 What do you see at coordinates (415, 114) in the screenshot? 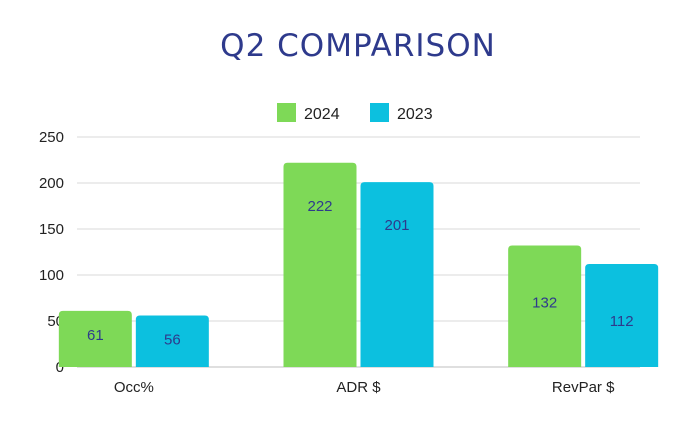
I see `legend-label: 2023` at bounding box center [415, 114].